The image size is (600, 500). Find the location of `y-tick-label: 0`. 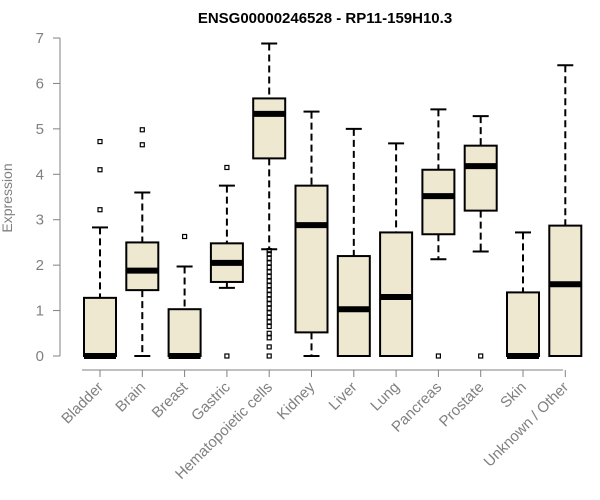

y-tick-label: 0 is located at coordinates (40, 356).